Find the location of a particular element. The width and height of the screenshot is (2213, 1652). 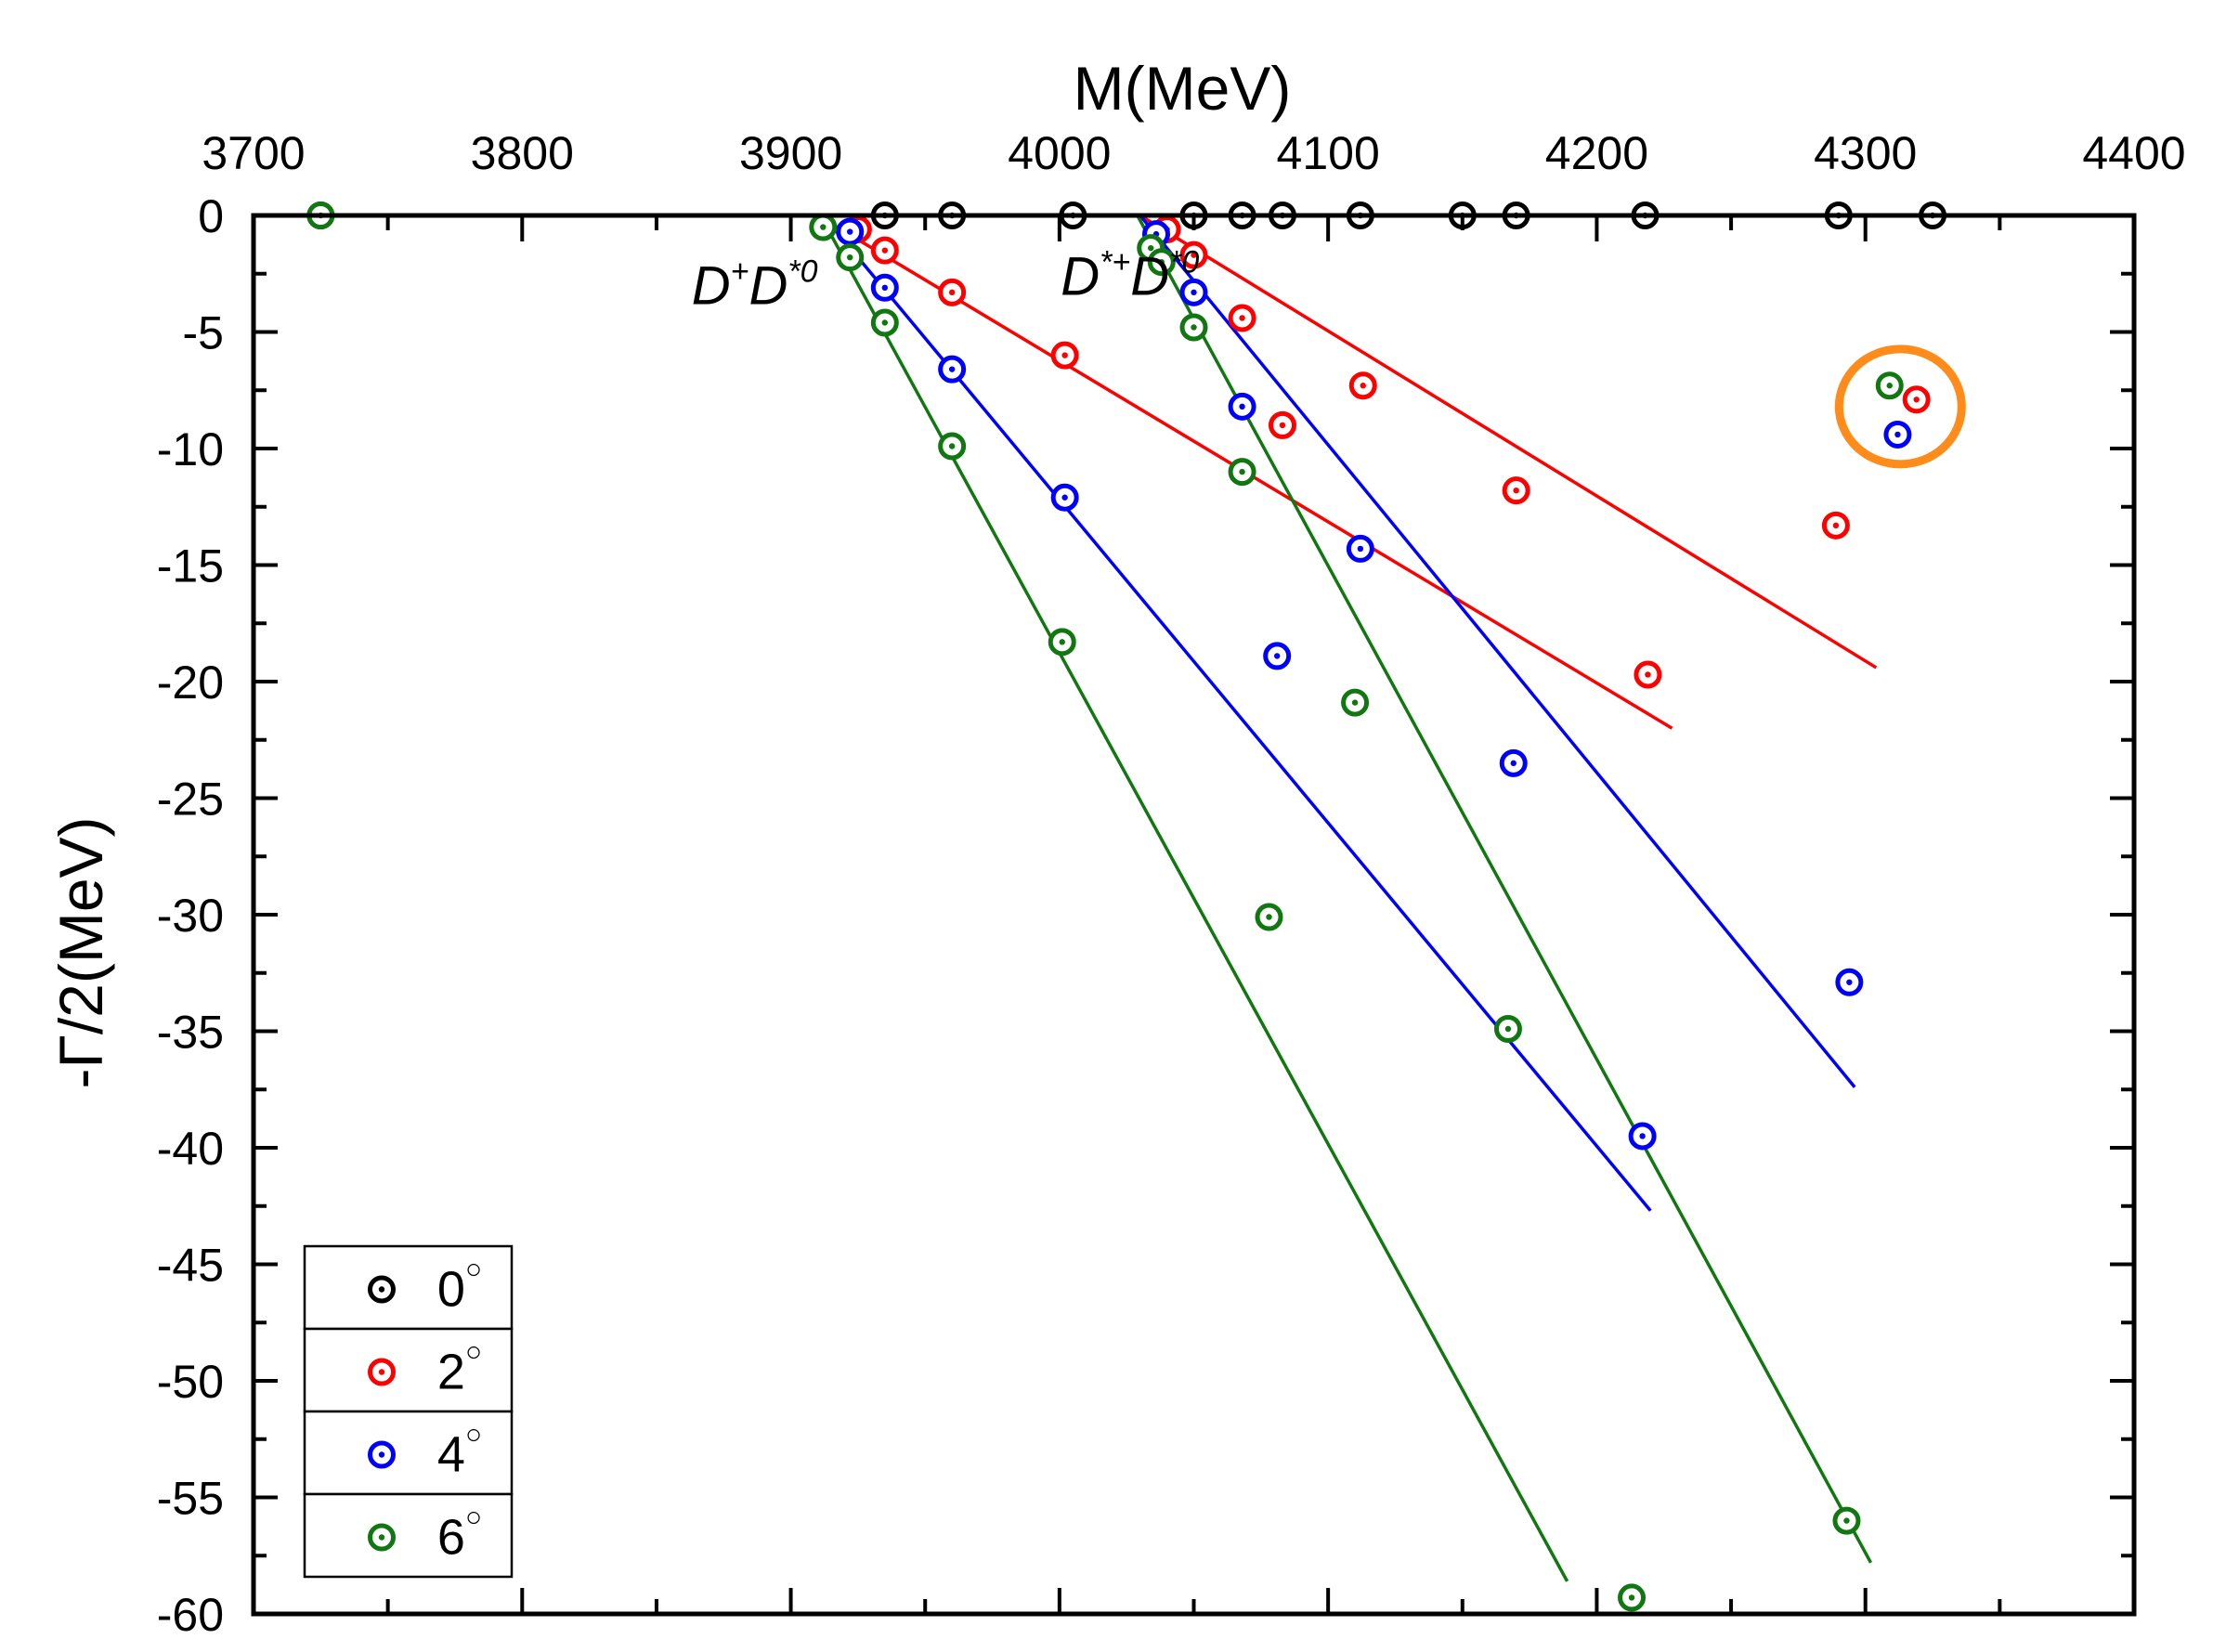

legend-value: 2 is located at coordinates (451, 1373).